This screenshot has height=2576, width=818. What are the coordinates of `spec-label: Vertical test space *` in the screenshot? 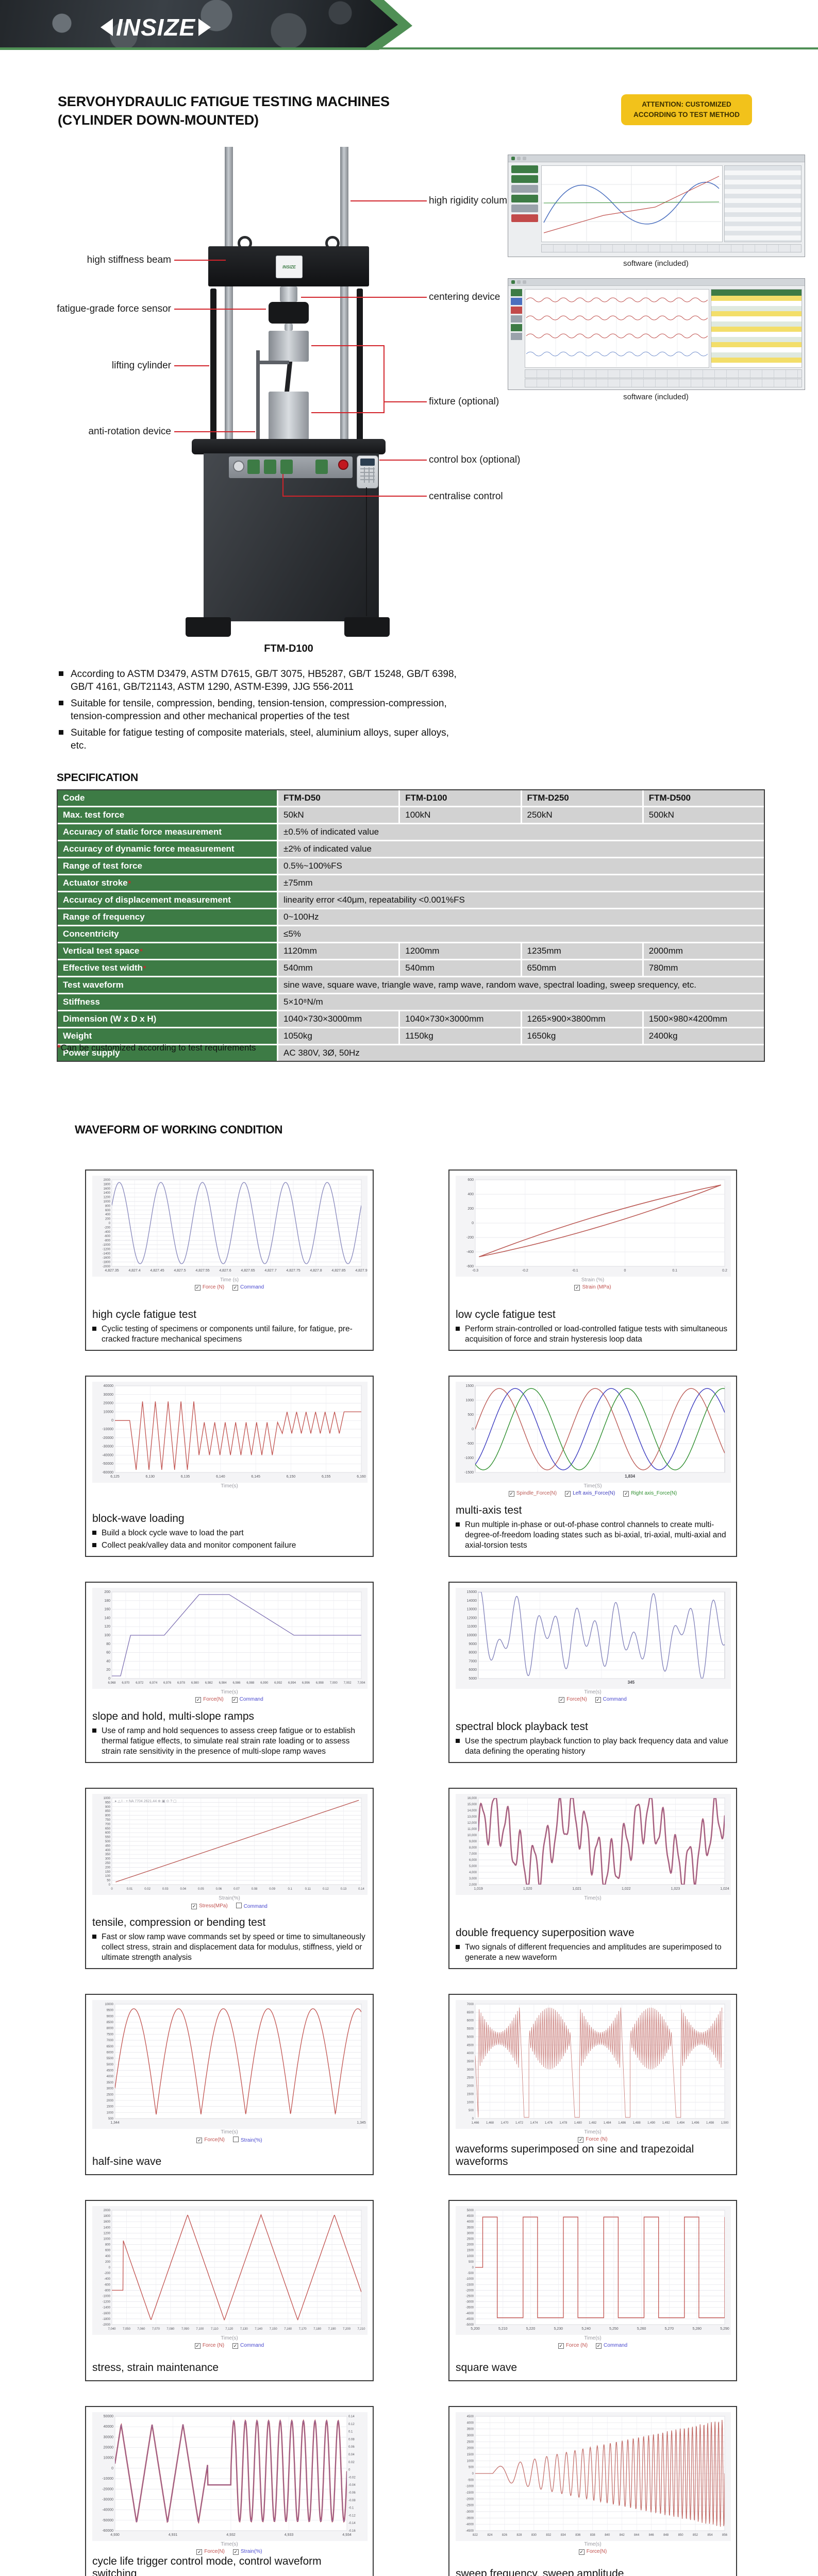 It's located at (167, 951).